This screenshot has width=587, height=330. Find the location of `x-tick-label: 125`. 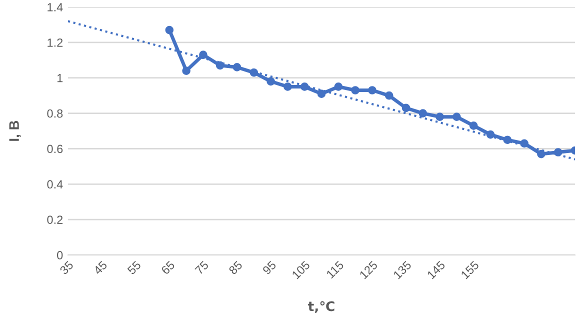

x-tick-label: 125 is located at coordinates (368, 270).